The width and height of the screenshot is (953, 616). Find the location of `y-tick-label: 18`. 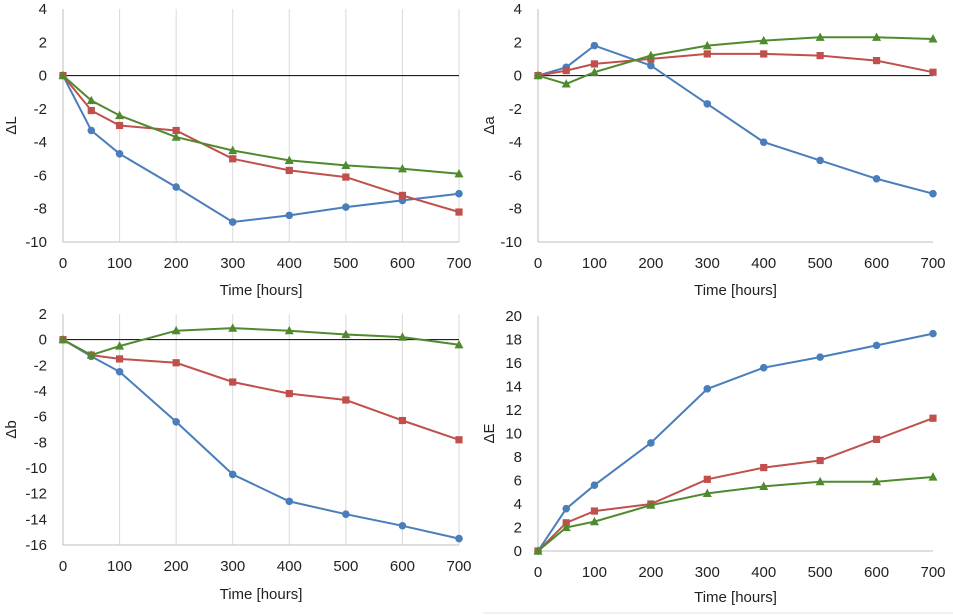

y-tick-label: 18 is located at coordinates (513, 340).